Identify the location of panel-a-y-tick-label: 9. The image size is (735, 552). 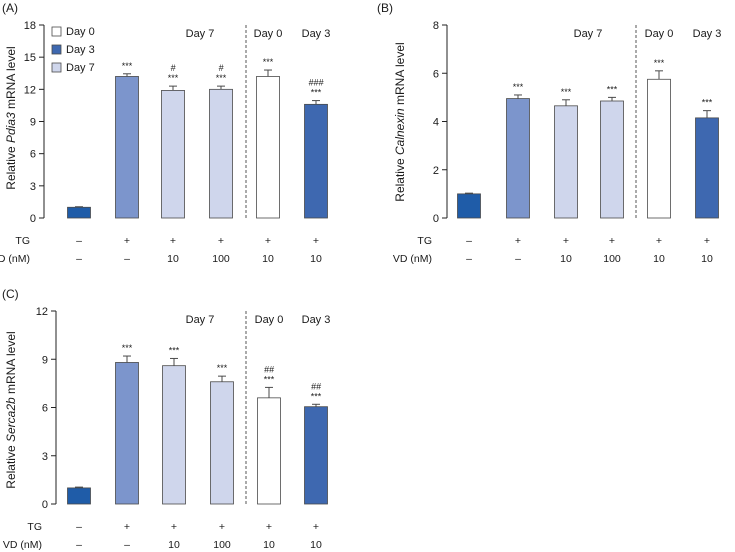
(33, 123).